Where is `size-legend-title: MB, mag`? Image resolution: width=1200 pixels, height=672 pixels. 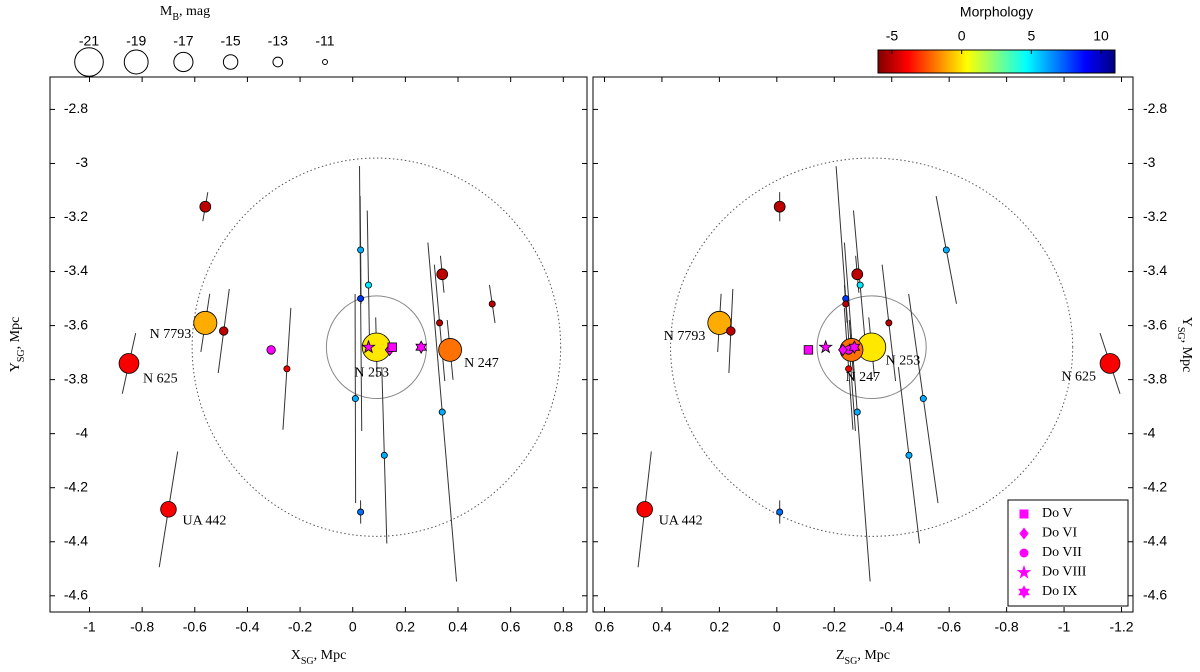 size-legend-title: MB, mag is located at coordinates (185, 13).